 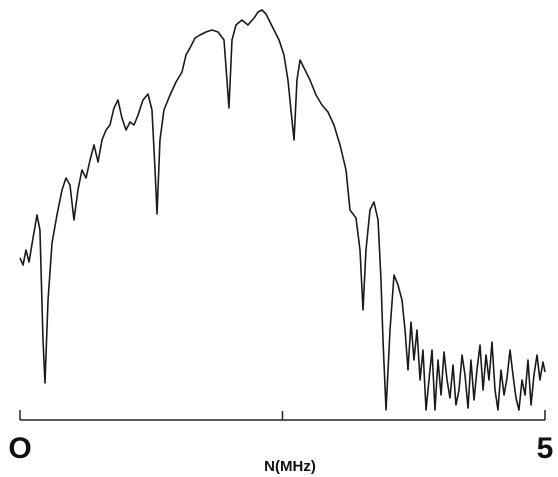 I want to click on x-tick-label: 5, so click(x=545, y=448).